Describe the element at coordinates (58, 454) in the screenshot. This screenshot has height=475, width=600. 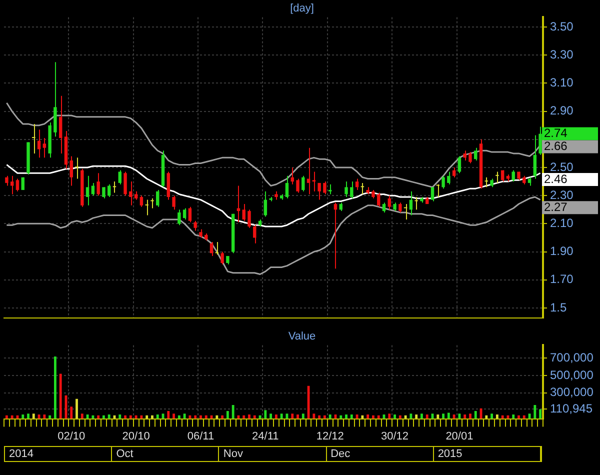
I see `text: 2014` at that location.